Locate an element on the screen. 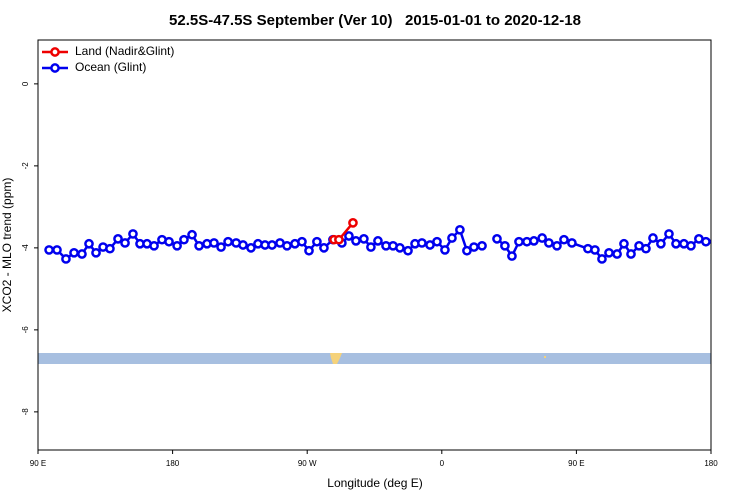 The image size is (750, 500). legend: Land (Nadir&Glint) Ocean (Glint) is located at coordinates (108, 59).